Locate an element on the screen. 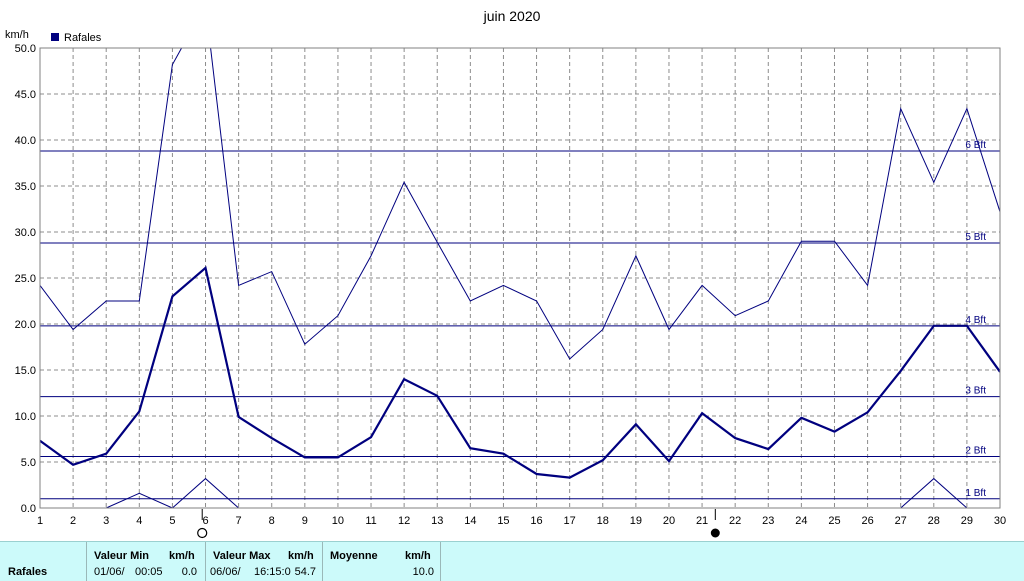 The height and width of the screenshot is (581, 1024). y-tick-label: 0.0 is located at coordinates (28, 509).